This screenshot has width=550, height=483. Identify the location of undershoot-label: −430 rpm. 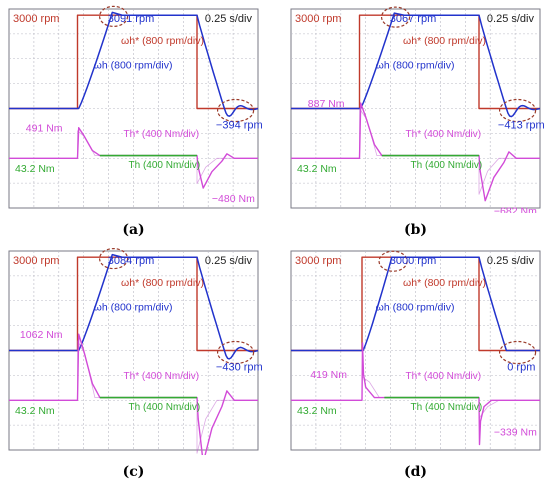
(239, 368).